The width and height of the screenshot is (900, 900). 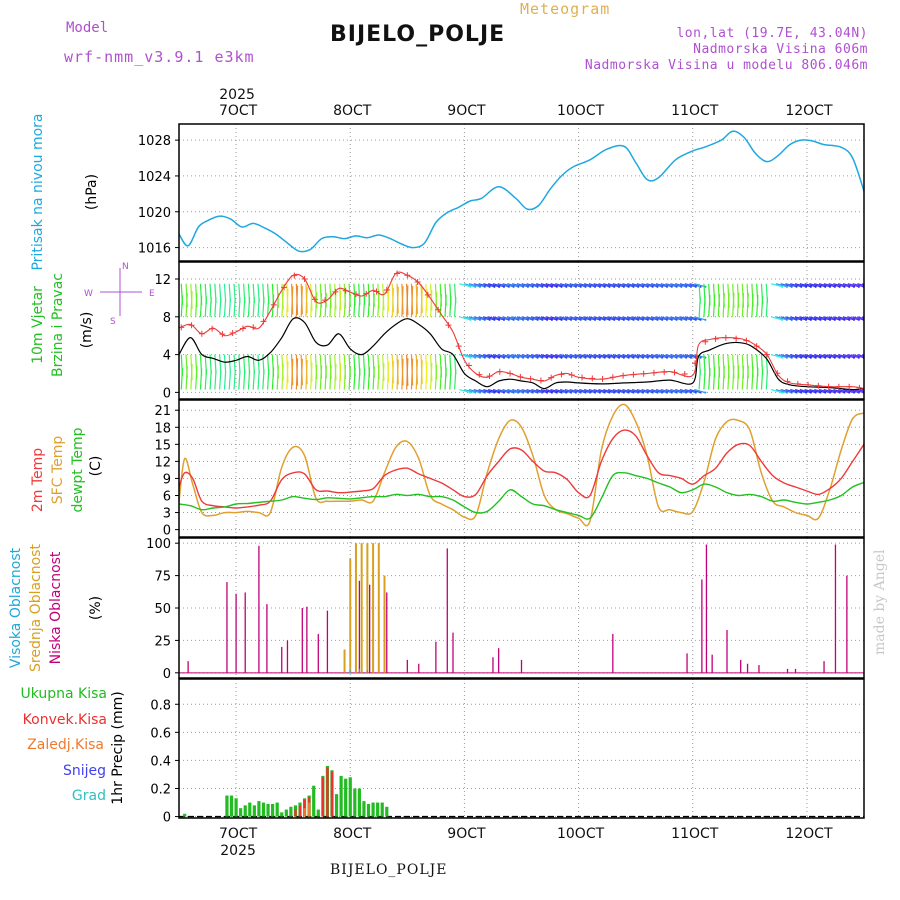 I want to click on elevation-info: Nadmorska Visina 606m, so click(x=780, y=49).